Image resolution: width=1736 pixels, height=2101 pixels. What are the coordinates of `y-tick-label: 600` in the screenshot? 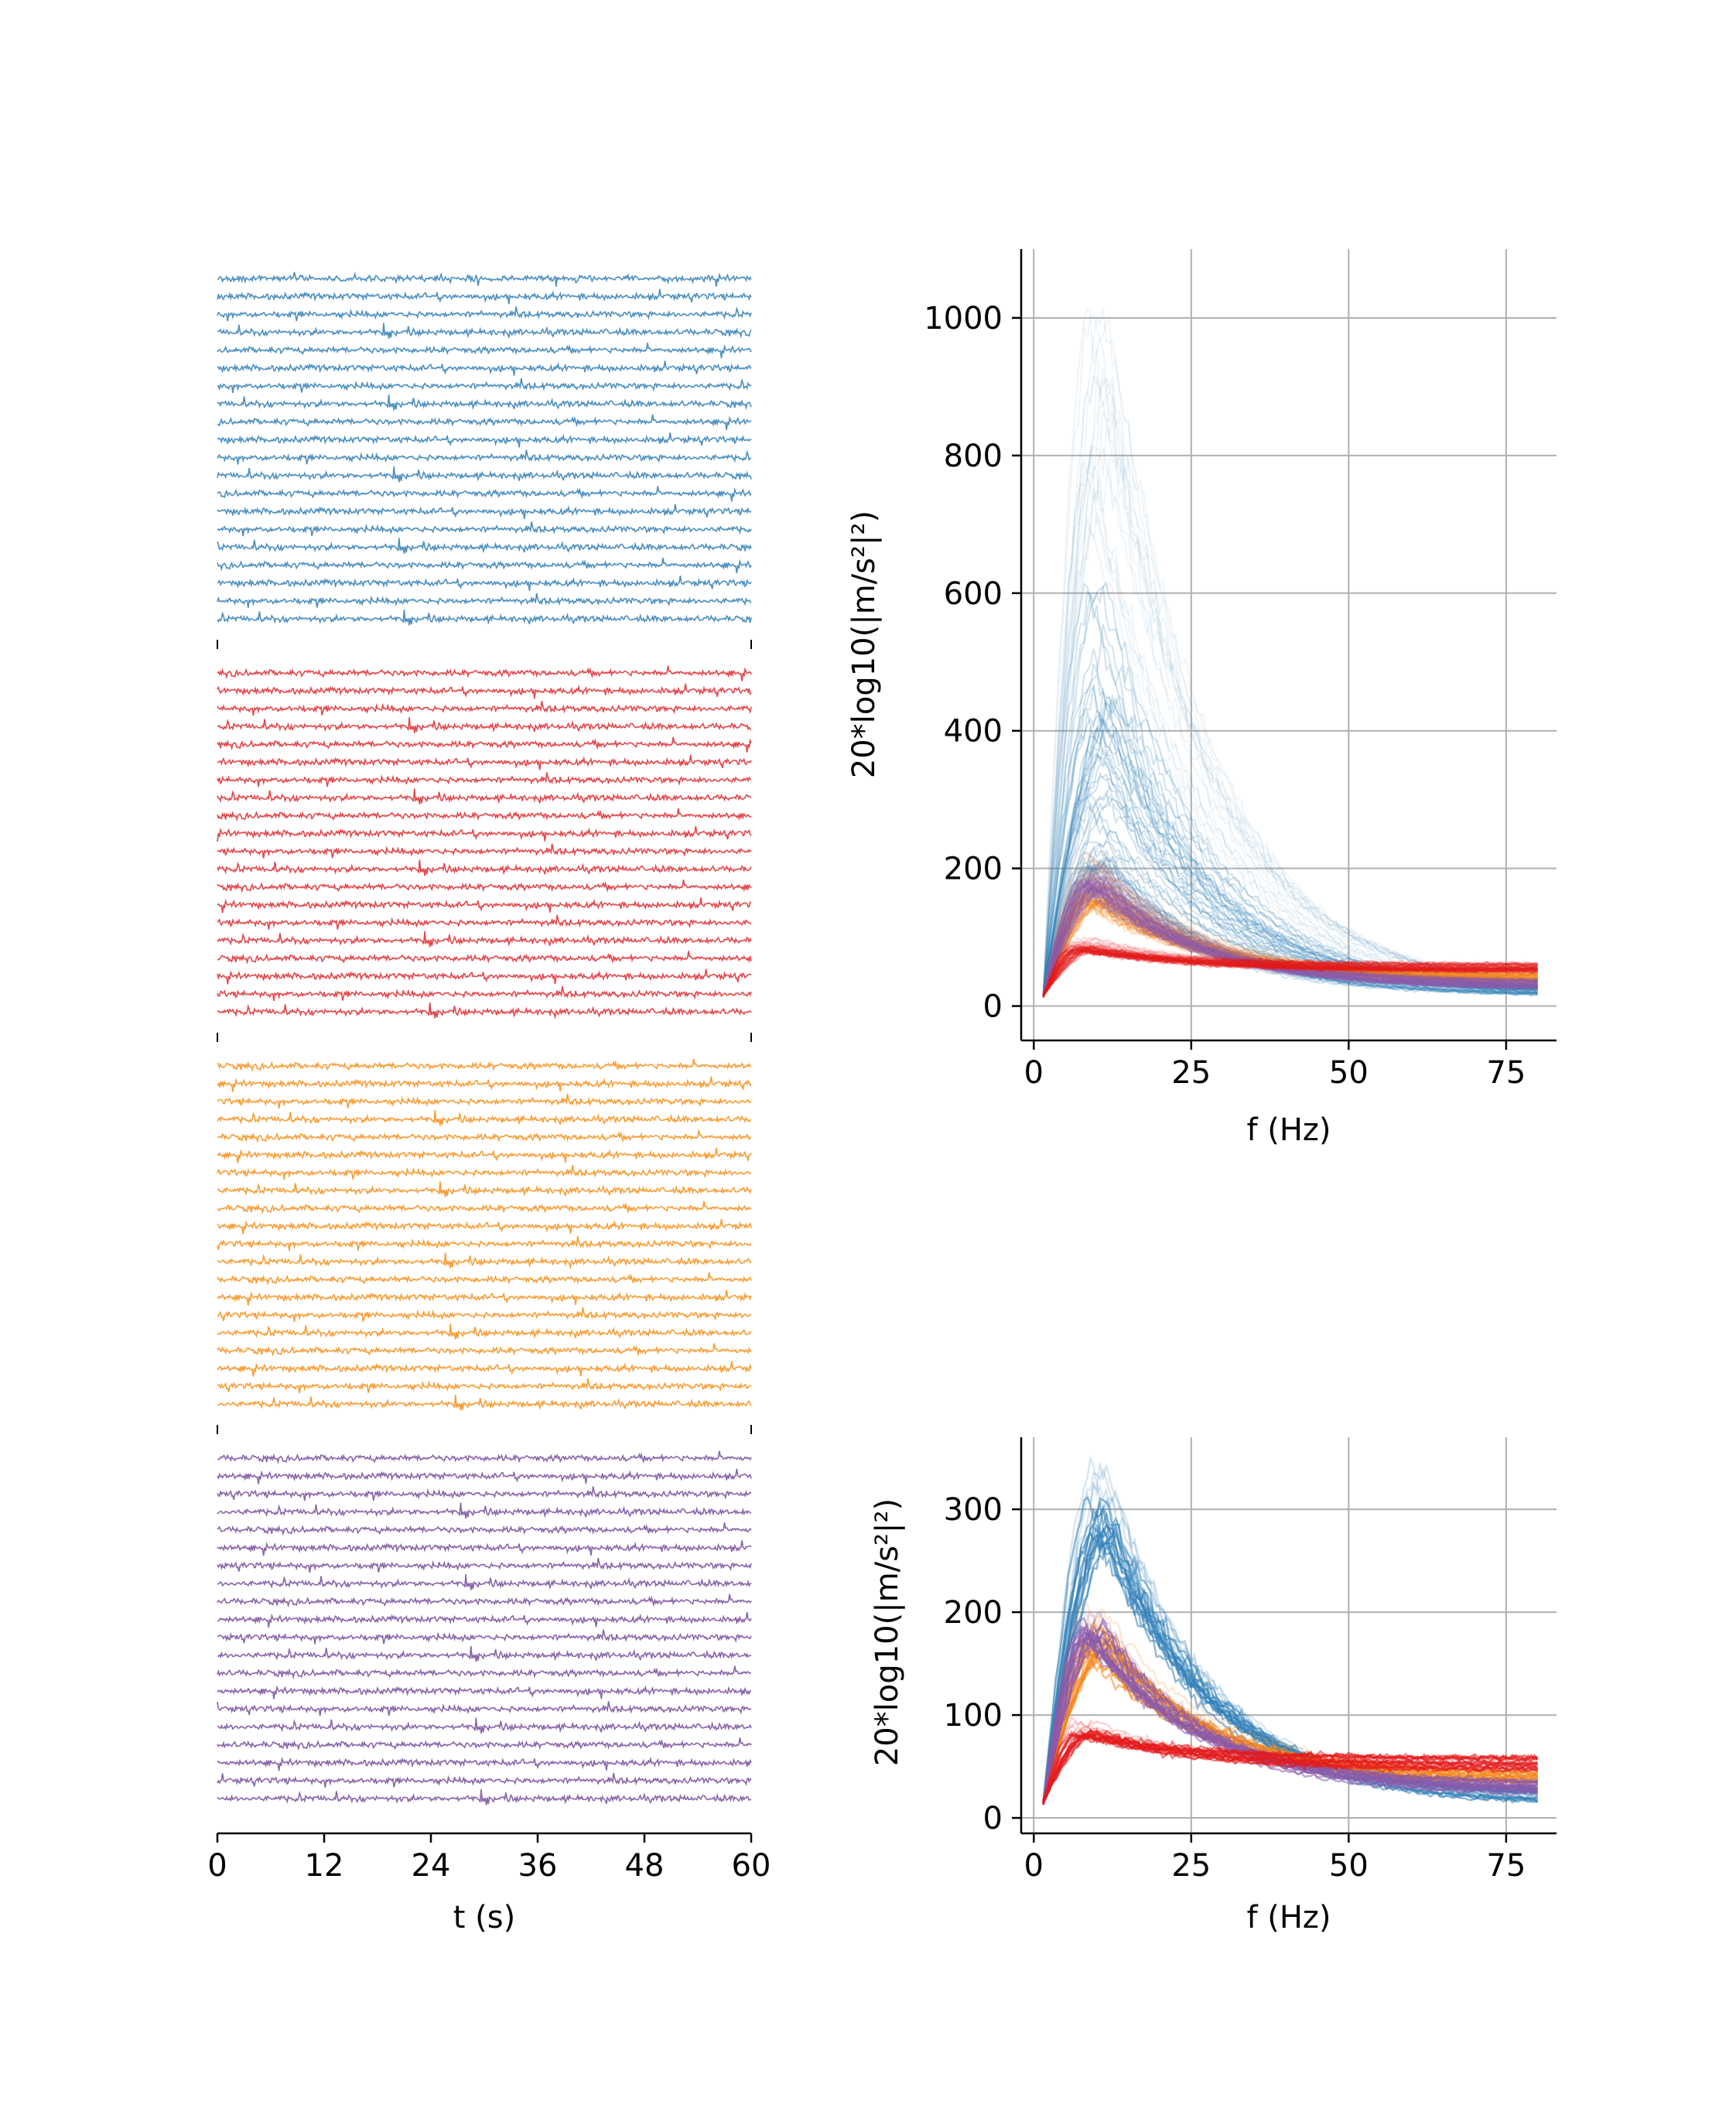 It's located at (973, 594).